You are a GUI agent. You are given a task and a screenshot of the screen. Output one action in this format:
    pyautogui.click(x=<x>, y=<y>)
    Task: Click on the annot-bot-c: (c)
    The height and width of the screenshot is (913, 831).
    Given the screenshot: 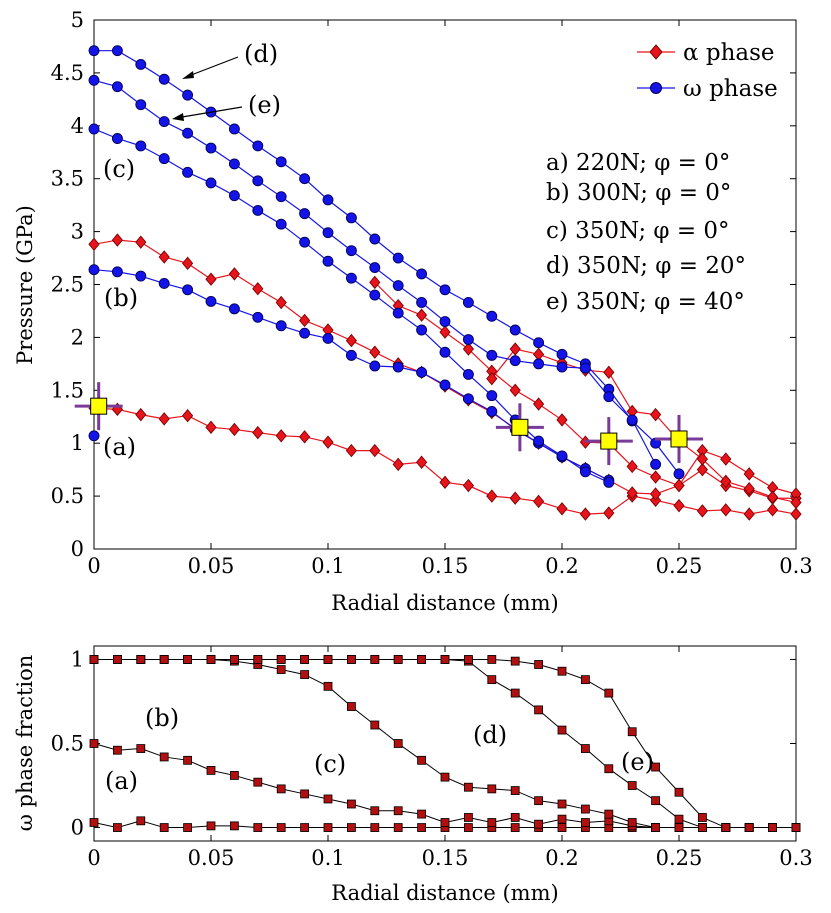 What is the action you would take?
    pyautogui.click(x=330, y=764)
    